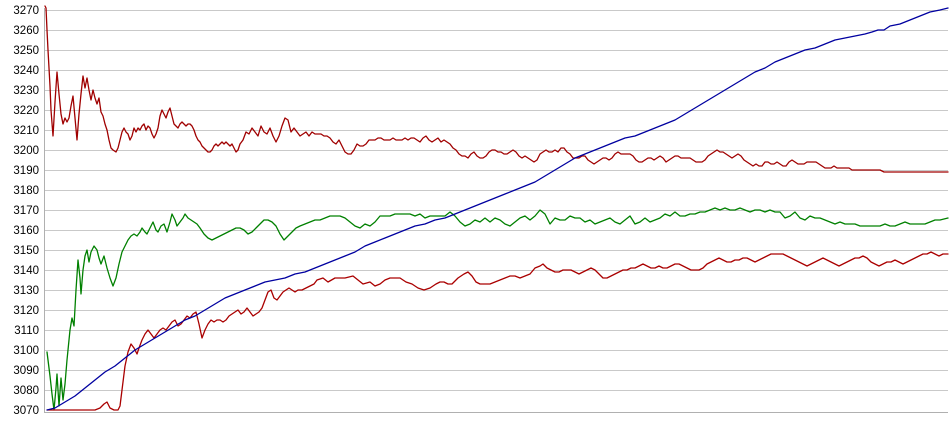  Describe the element at coordinates (26, 331) in the screenshot. I see `y-axis-label: 3110` at that location.